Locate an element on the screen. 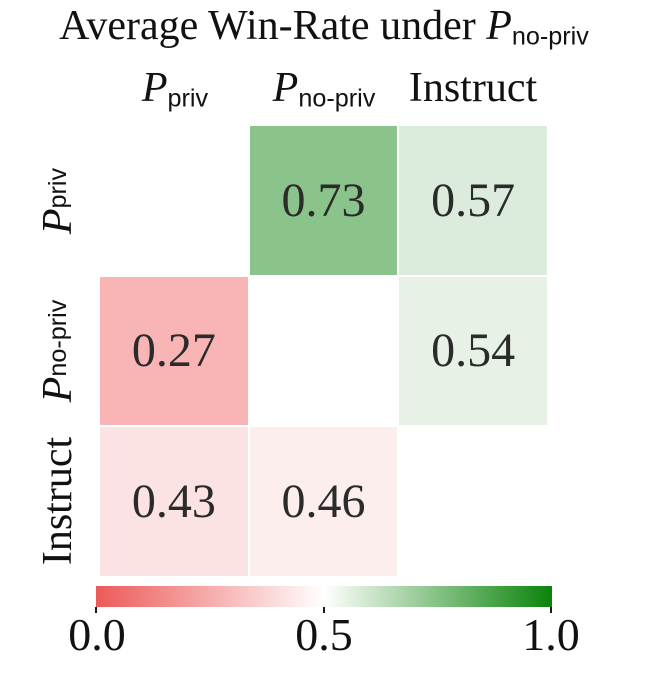 The width and height of the screenshot is (648, 677). y-axis-label-text: Instruct is located at coordinates (58, 501).